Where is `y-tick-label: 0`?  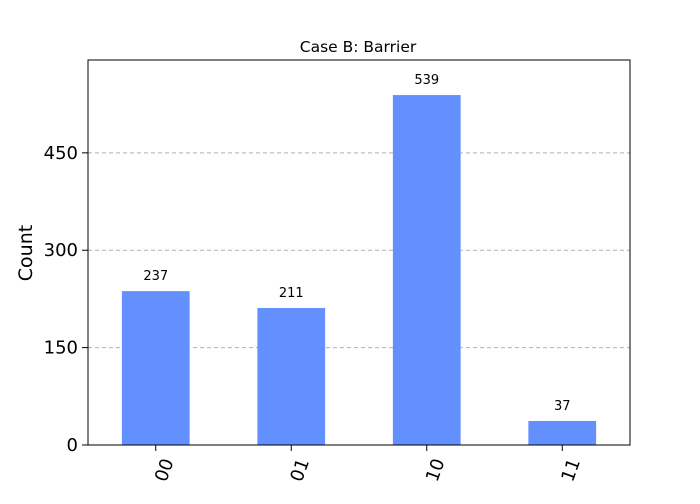
y-tick-label: 0 is located at coordinates (72, 445).